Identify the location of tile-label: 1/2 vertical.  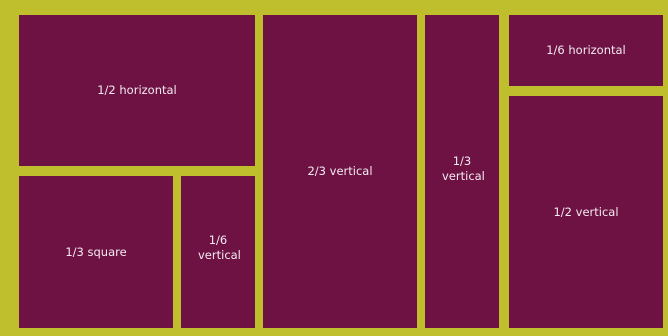
(586, 211).